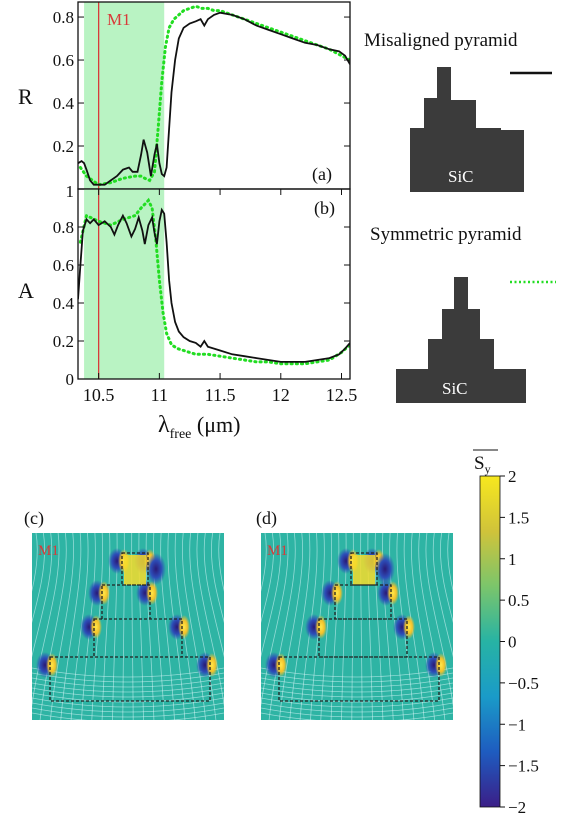 The height and width of the screenshot is (820, 566). What do you see at coordinates (181, 434) in the screenshot?
I see `x-axis-label-sub: free` at bounding box center [181, 434].